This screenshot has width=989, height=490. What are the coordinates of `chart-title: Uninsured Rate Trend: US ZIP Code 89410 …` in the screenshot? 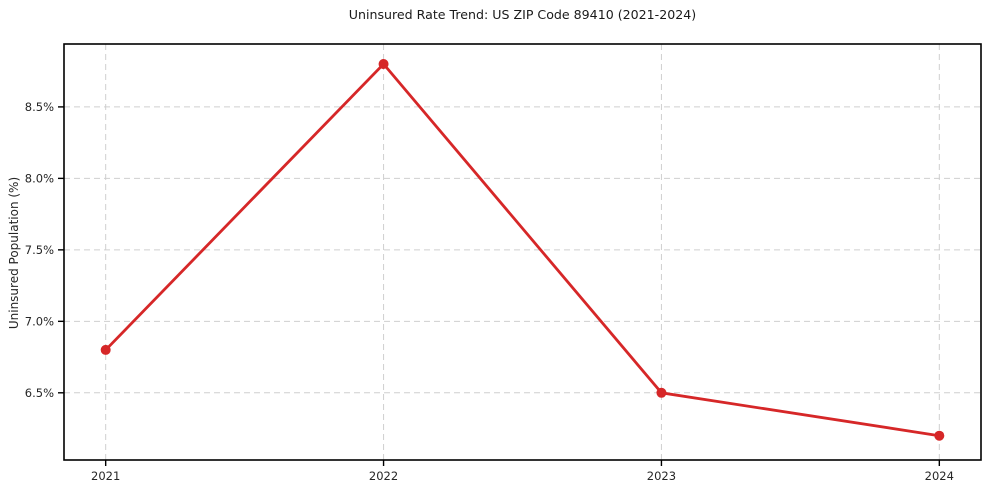 It's located at (522, 14).